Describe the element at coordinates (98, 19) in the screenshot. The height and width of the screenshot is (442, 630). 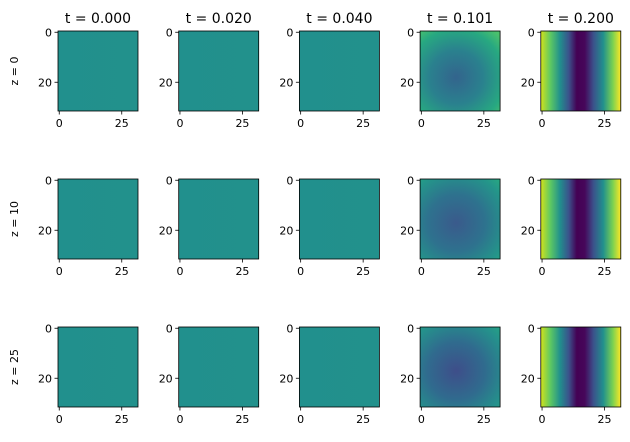
I see `panel-title: t = 0.000` at that location.